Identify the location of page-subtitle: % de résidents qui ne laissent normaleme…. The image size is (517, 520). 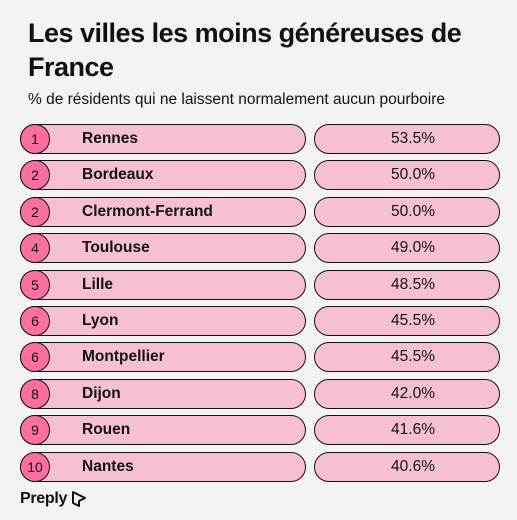
(237, 99).